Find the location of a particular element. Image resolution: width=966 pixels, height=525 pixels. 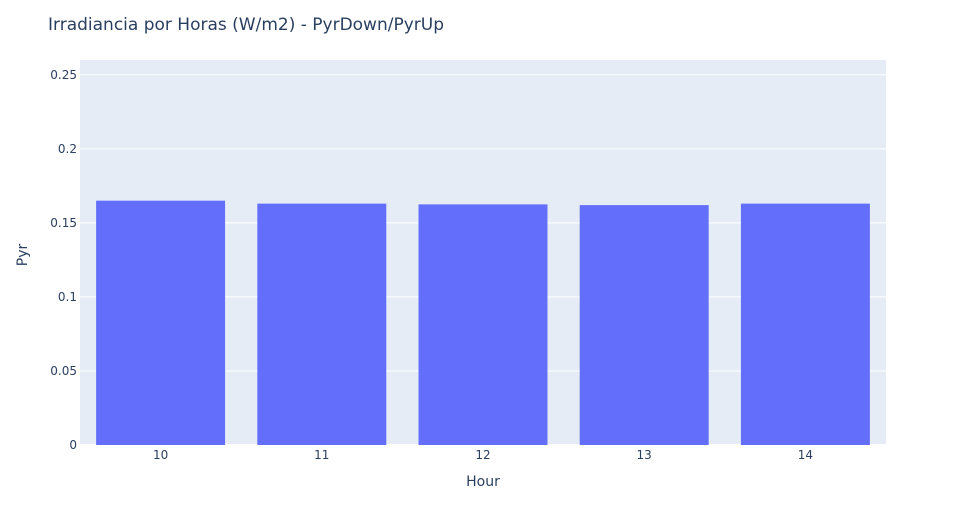

y-tick-label: 0.1 is located at coordinates (67, 297).